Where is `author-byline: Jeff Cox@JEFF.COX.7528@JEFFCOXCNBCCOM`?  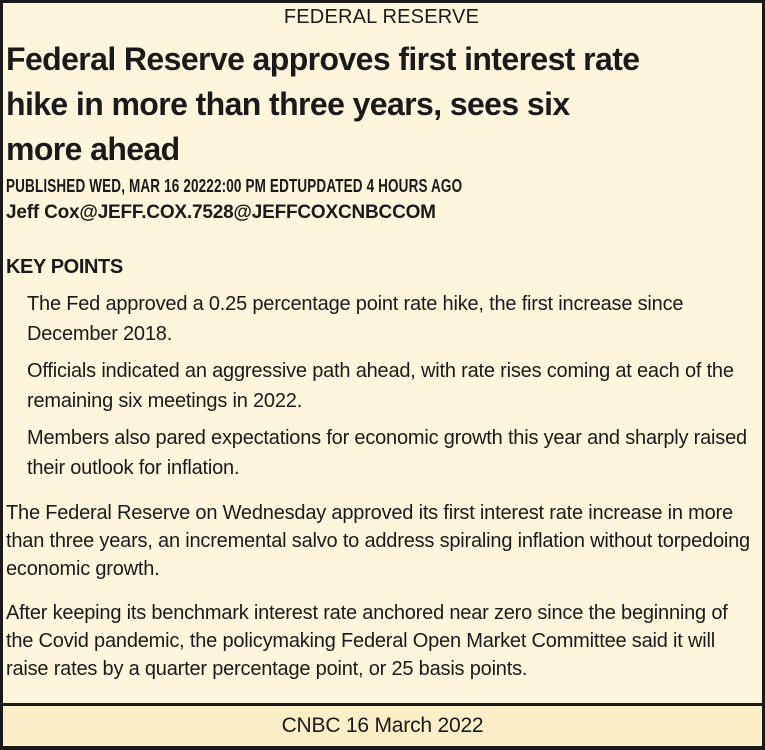
author-byline: Jeff Cox@JEFF.COX.7528@JEFFCOXCNBCCOM is located at coordinates (221, 212).